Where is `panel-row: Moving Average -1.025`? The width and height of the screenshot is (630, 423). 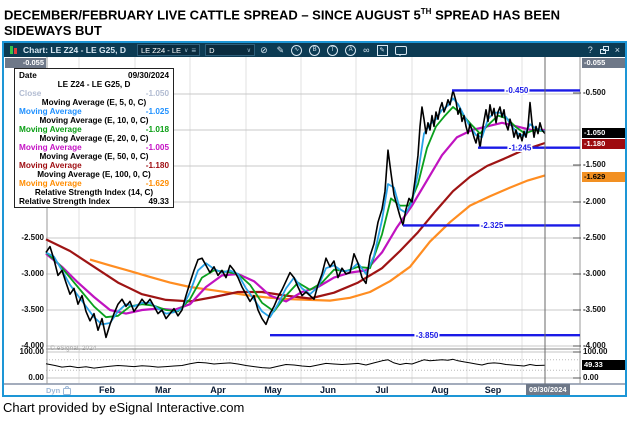
panel-row: Moving Average -1.025 is located at coordinates (94, 111).